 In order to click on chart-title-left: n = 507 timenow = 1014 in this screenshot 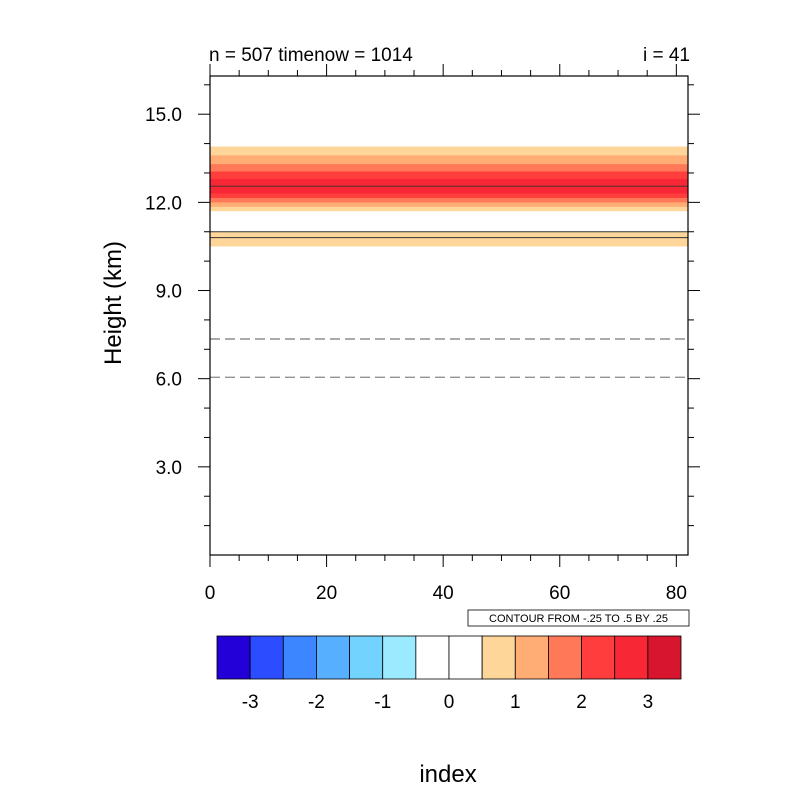, I will do `click(311, 55)`.